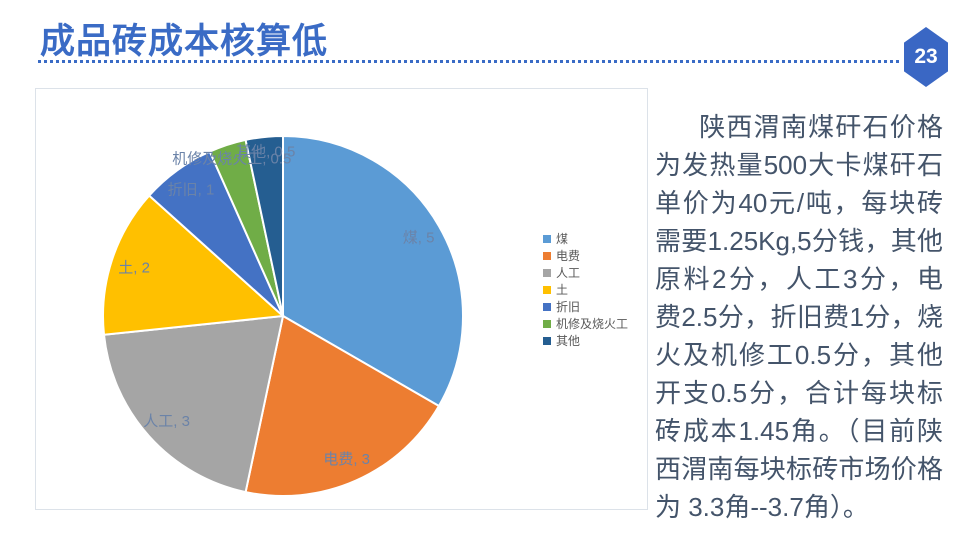 This screenshot has height=540, width=960. I want to click on pie-data-label-电费: 电费, 3, so click(346, 459).